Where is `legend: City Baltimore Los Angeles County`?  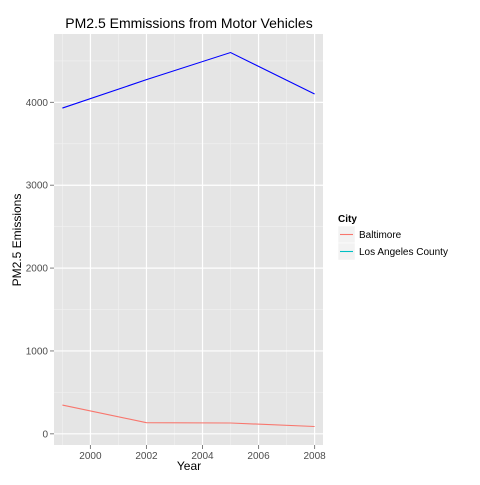
legend: City Baltimore Los Angeles County is located at coordinates (392, 237).